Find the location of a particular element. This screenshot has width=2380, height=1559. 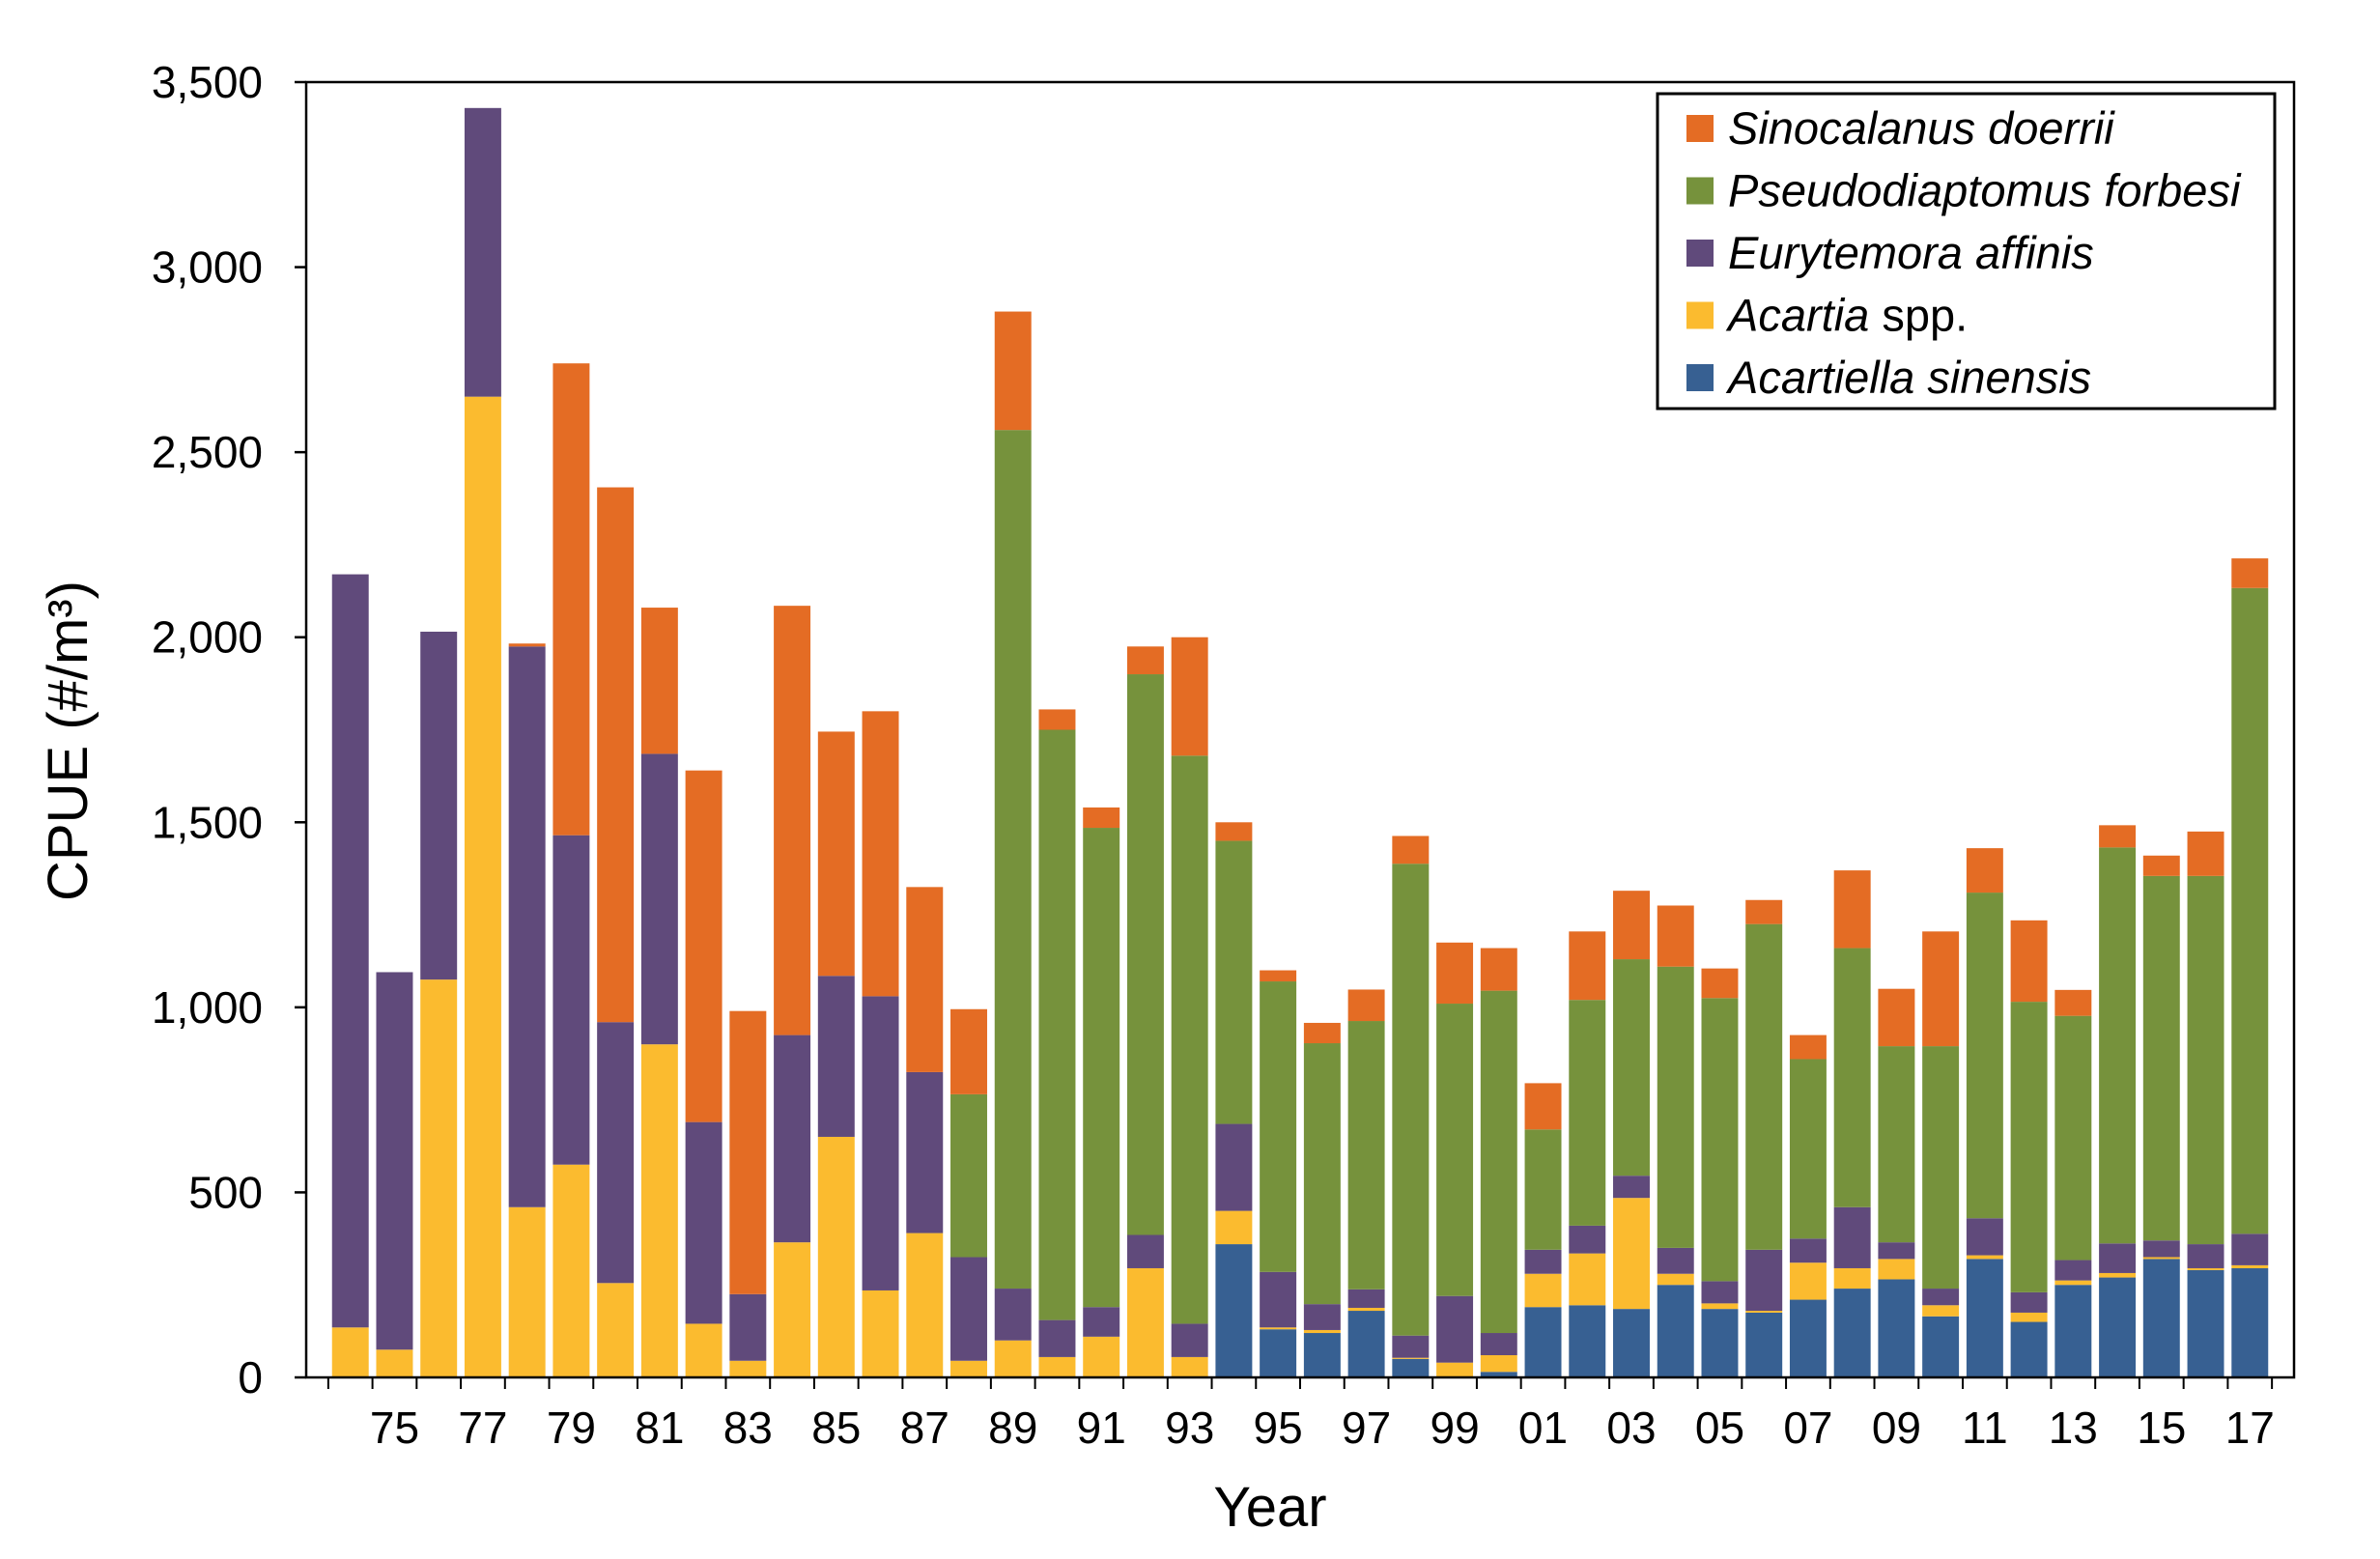

bar-segment-sinocalanus-doerrii-2011 is located at coordinates (1985, 870).